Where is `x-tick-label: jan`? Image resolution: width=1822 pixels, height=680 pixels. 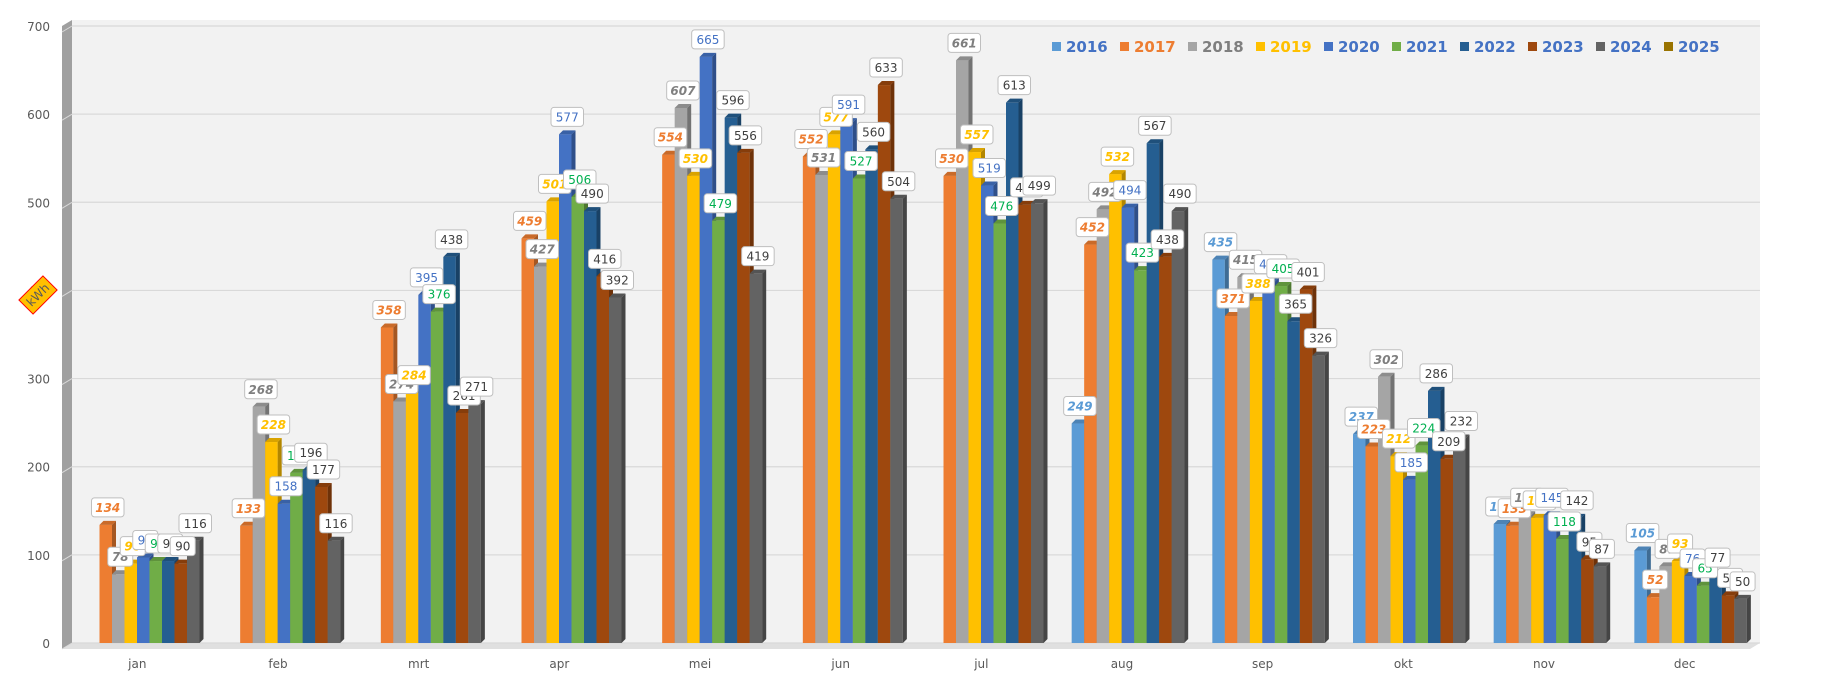
x-tick-label: jan is located at coordinates (136, 664).